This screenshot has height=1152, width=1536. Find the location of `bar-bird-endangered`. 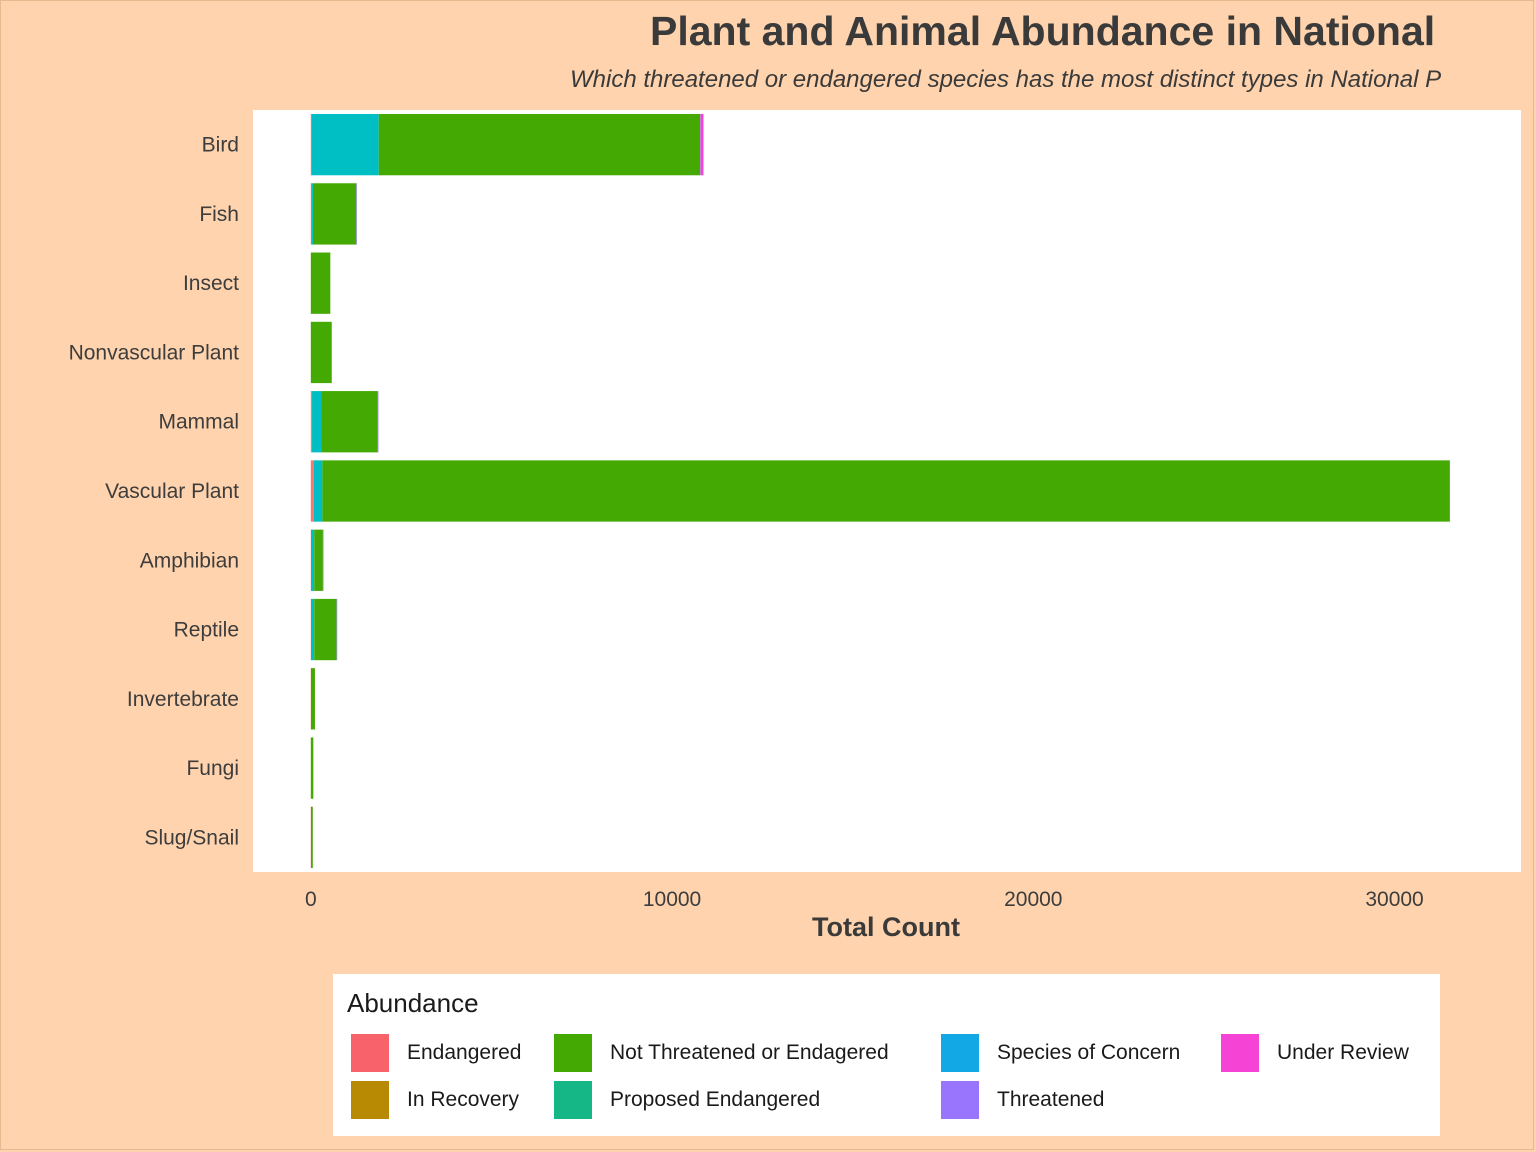

bar-bird-endangered is located at coordinates (311, 144).